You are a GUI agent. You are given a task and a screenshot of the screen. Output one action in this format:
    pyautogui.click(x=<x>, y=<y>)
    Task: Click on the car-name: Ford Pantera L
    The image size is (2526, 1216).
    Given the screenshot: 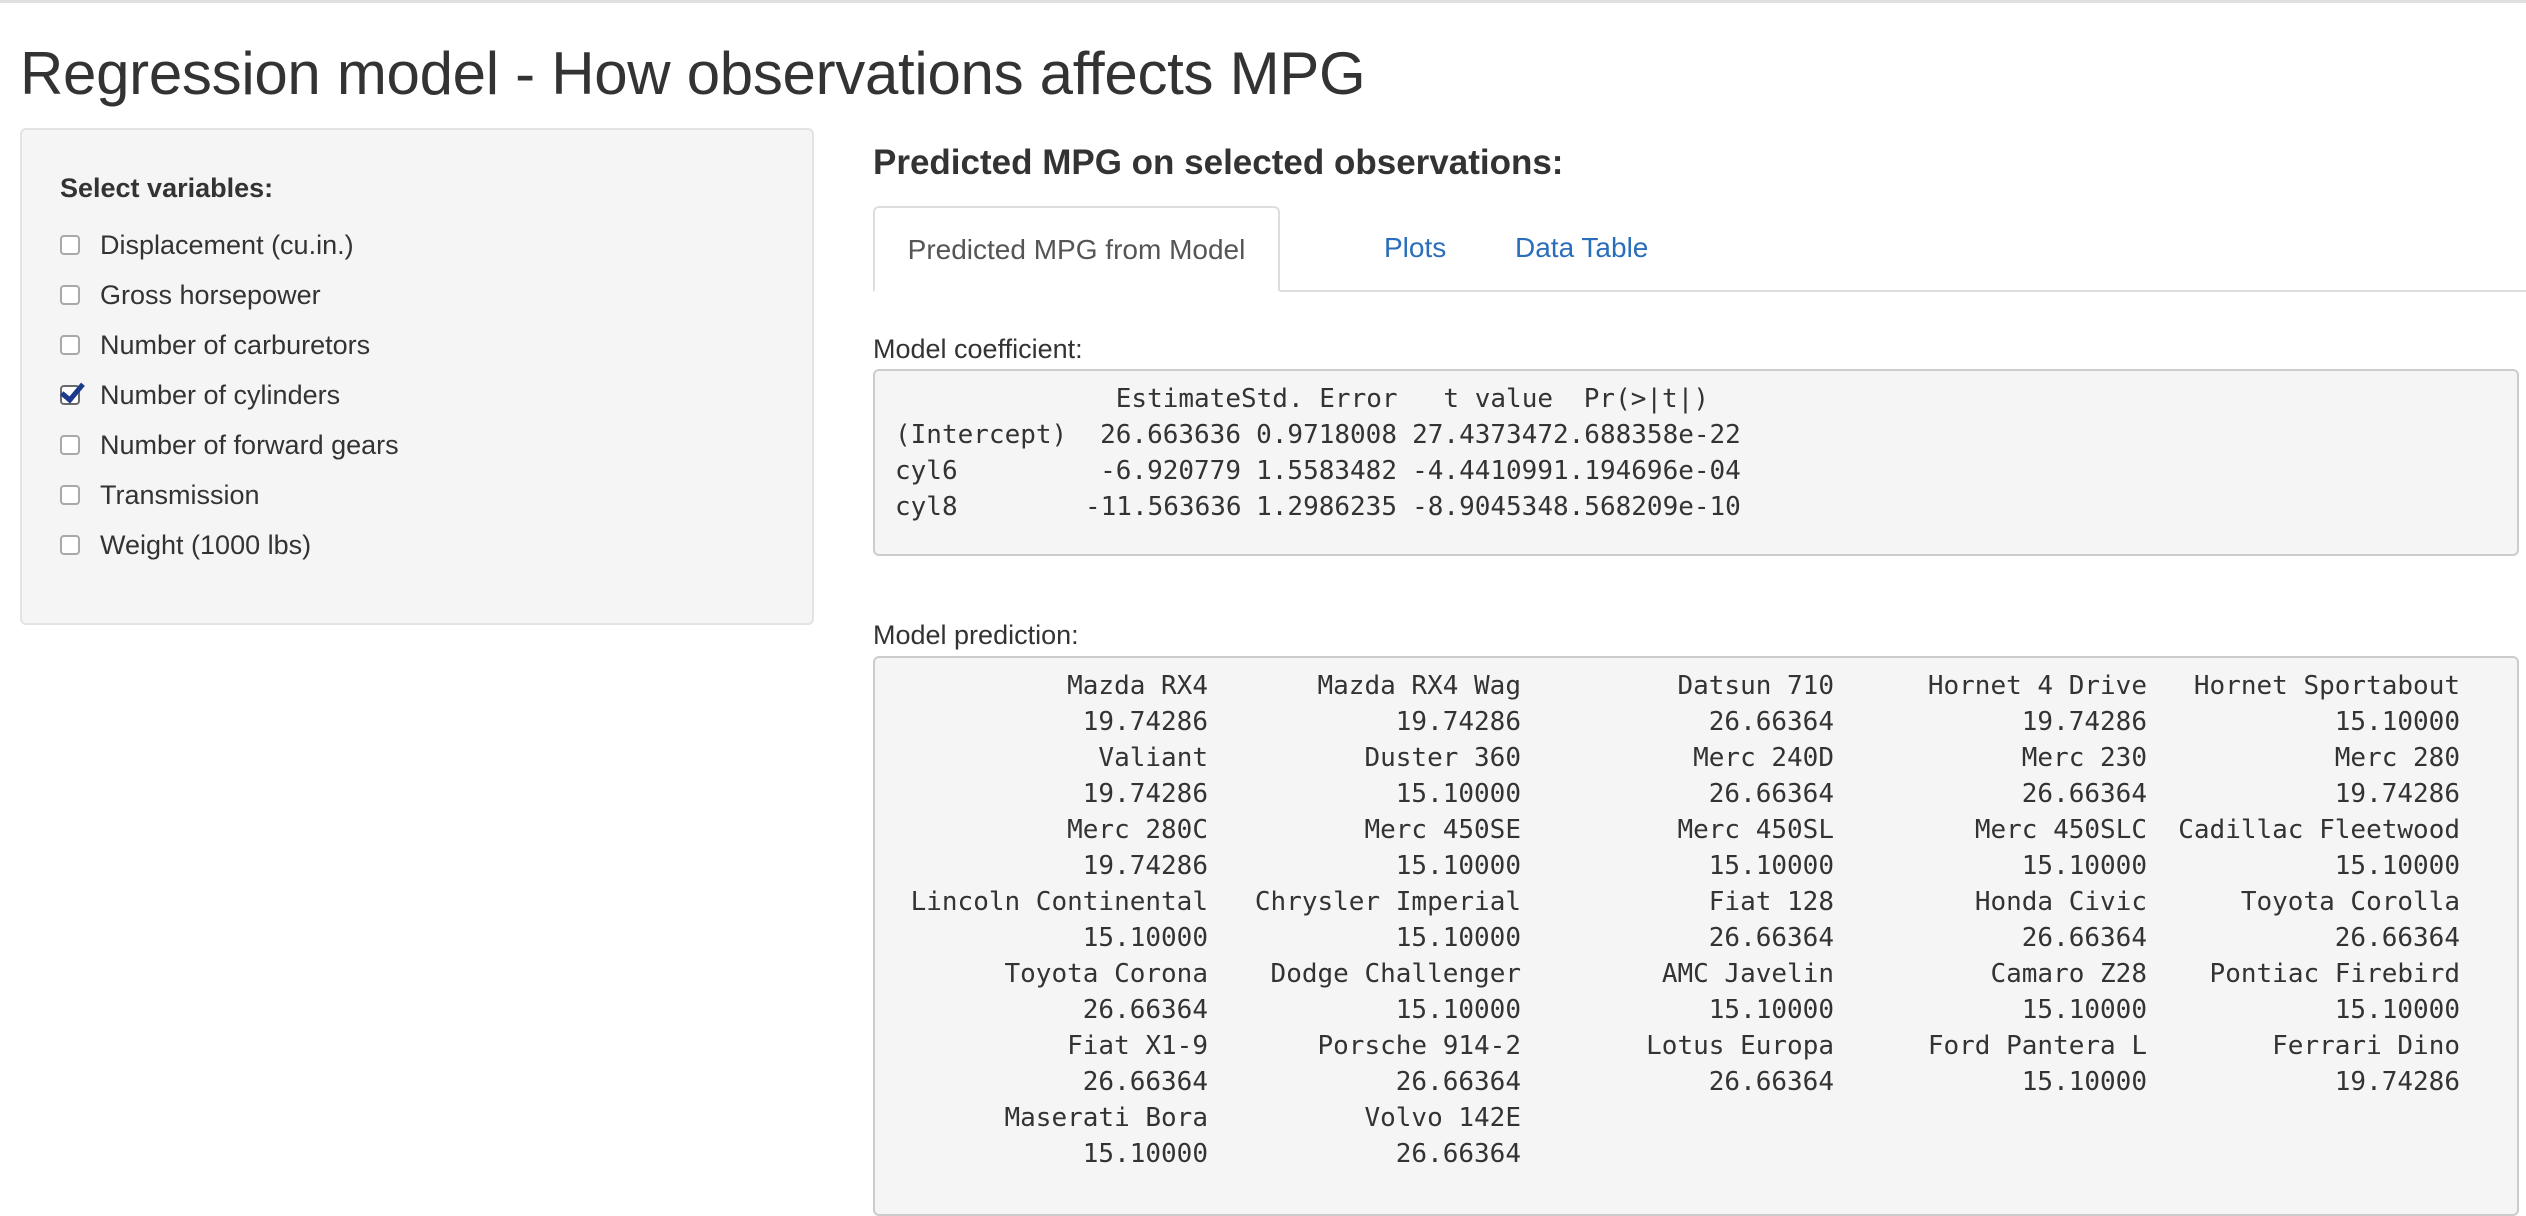 What is the action you would take?
    pyautogui.click(x=2037, y=1046)
    